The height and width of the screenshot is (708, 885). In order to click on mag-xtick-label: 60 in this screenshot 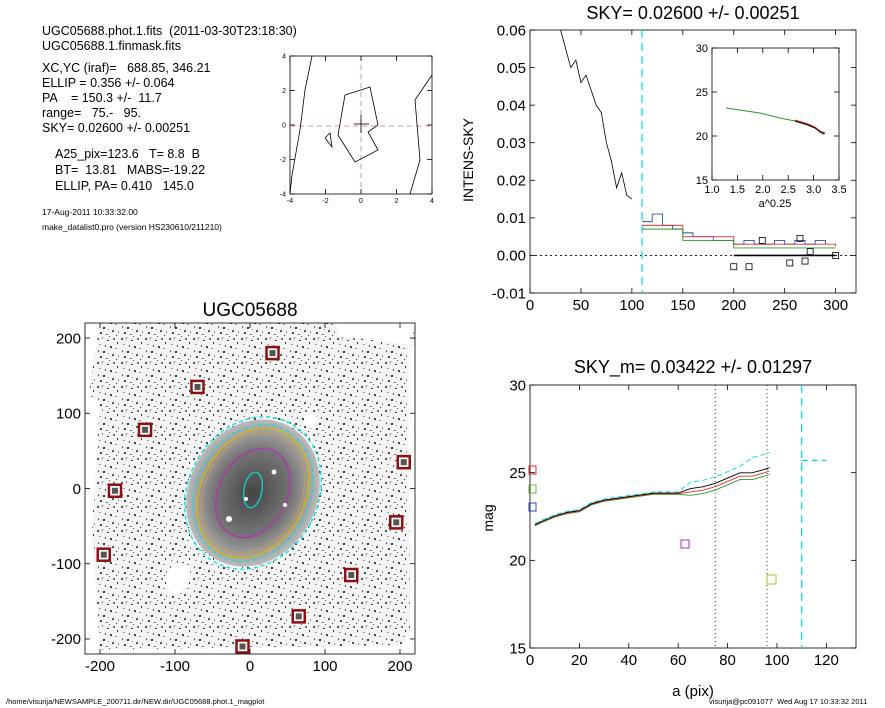, I will do `click(678, 660)`.